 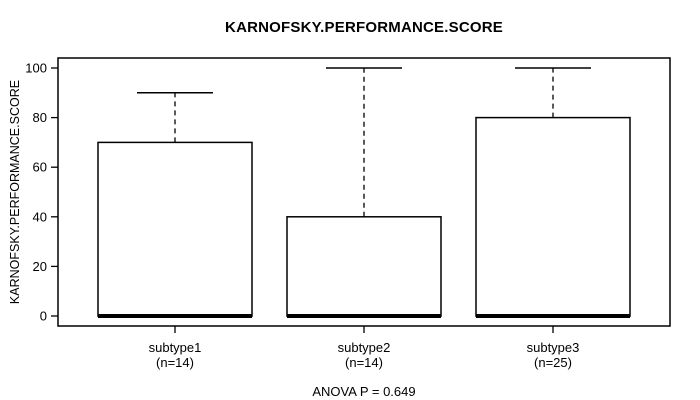 I want to click on group-sublabel: (n=25), so click(x=553, y=362).